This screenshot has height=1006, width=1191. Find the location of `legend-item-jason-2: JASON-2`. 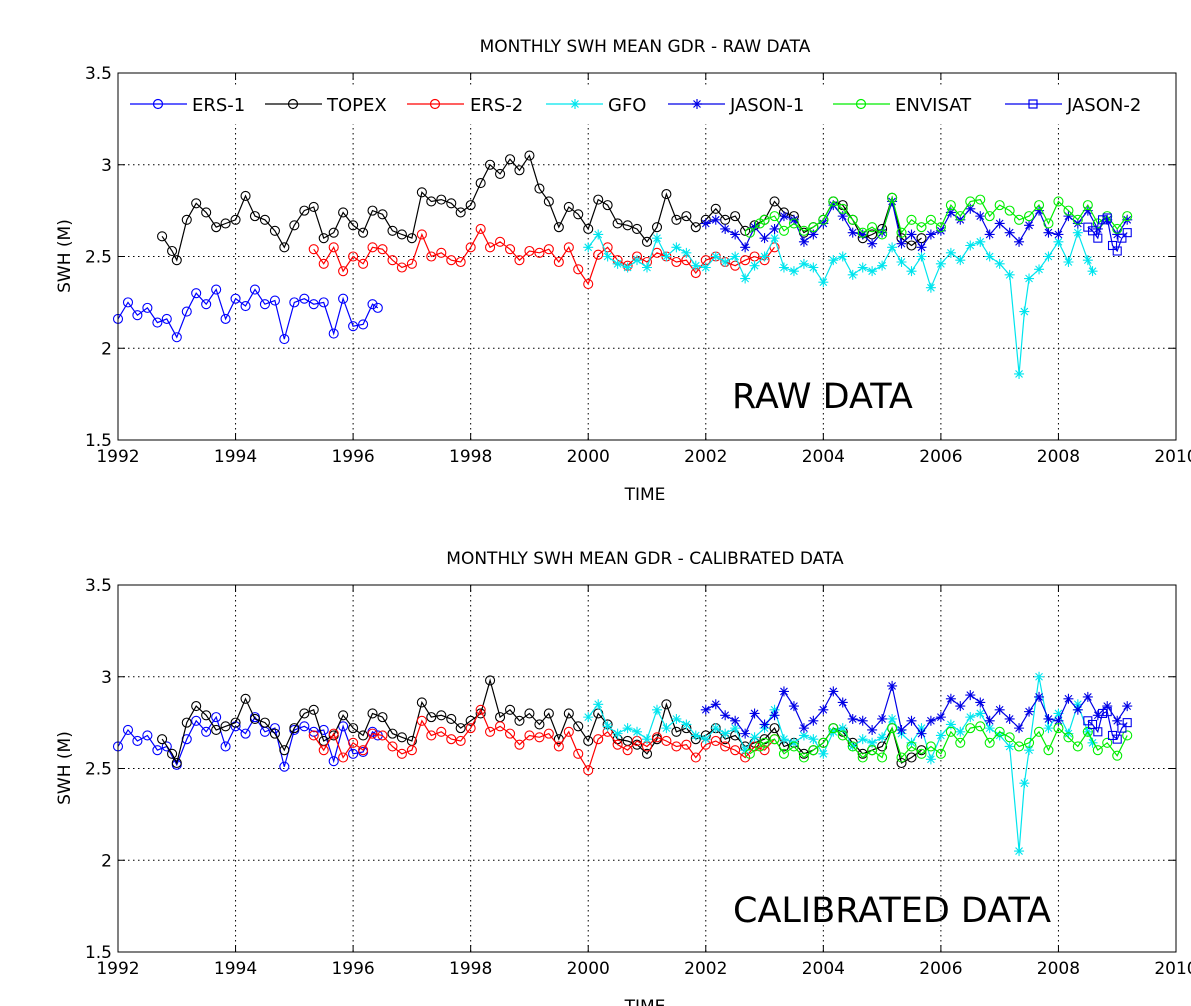

legend-item-jason-2: JASON-2 is located at coordinates (1073, 105).